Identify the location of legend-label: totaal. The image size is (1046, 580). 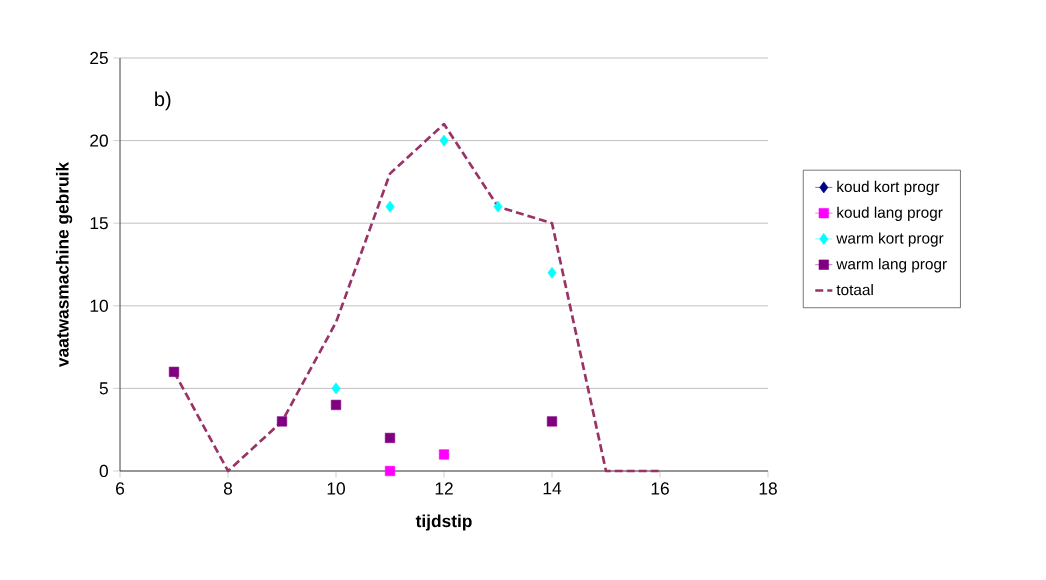
(854, 289).